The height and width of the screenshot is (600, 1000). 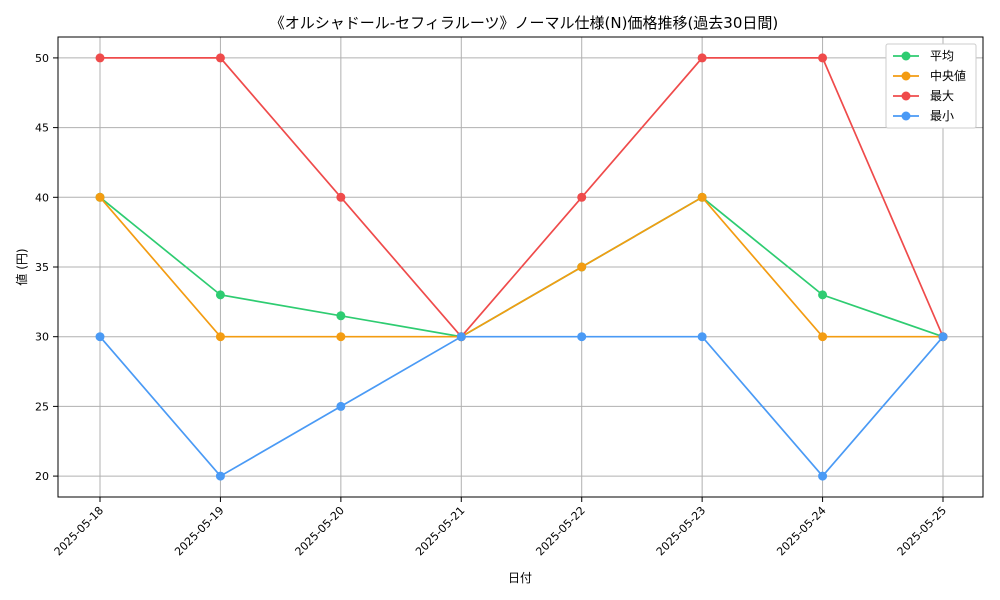 What do you see at coordinates (520, 578) in the screenshot?
I see `x-axis-label: 日付` at bounding box center [520, 578].